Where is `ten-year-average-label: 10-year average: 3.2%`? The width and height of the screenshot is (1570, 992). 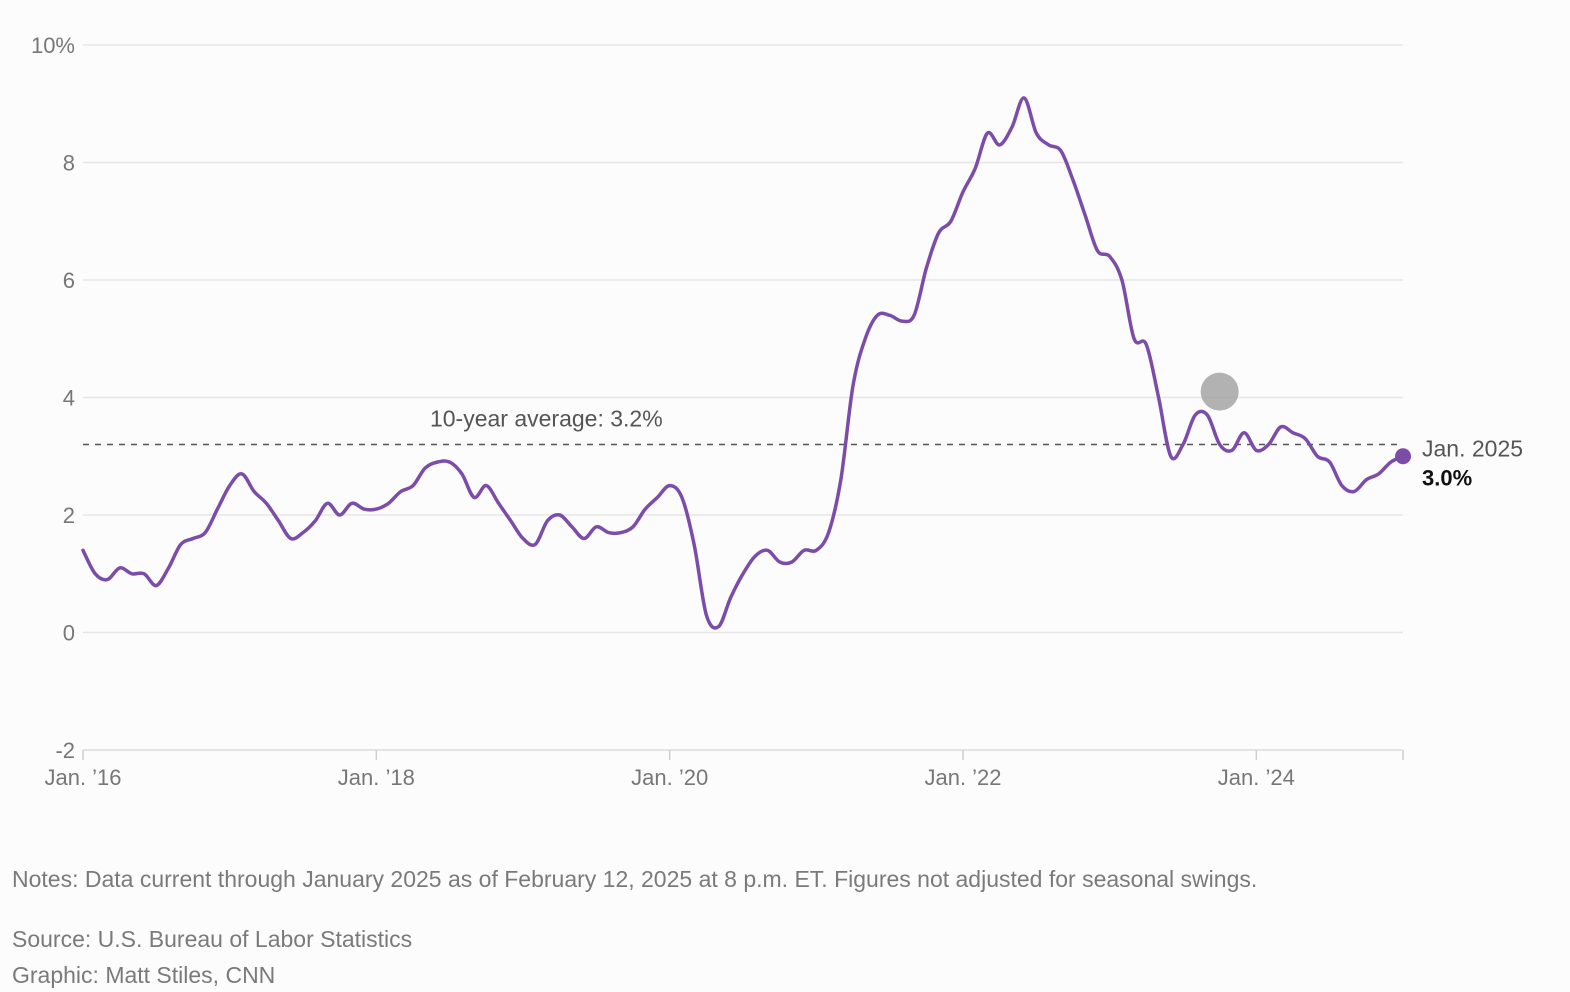
ten-year-average-label: 10-year average: 3.2% is located at coordinates (546, 419).